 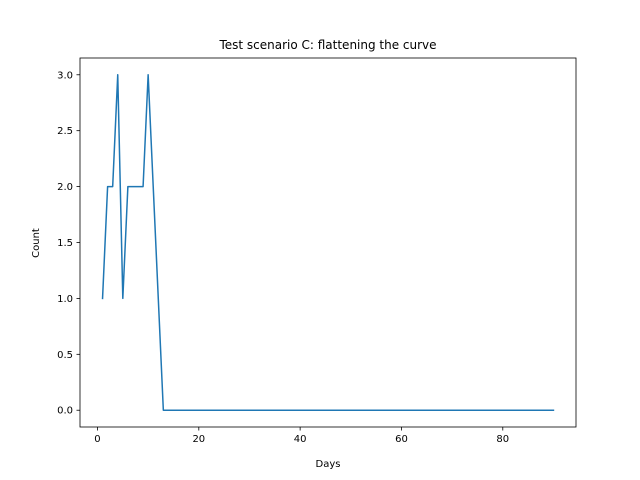 I want to click on x-tick-label: 80, so click(x=502, y=439).